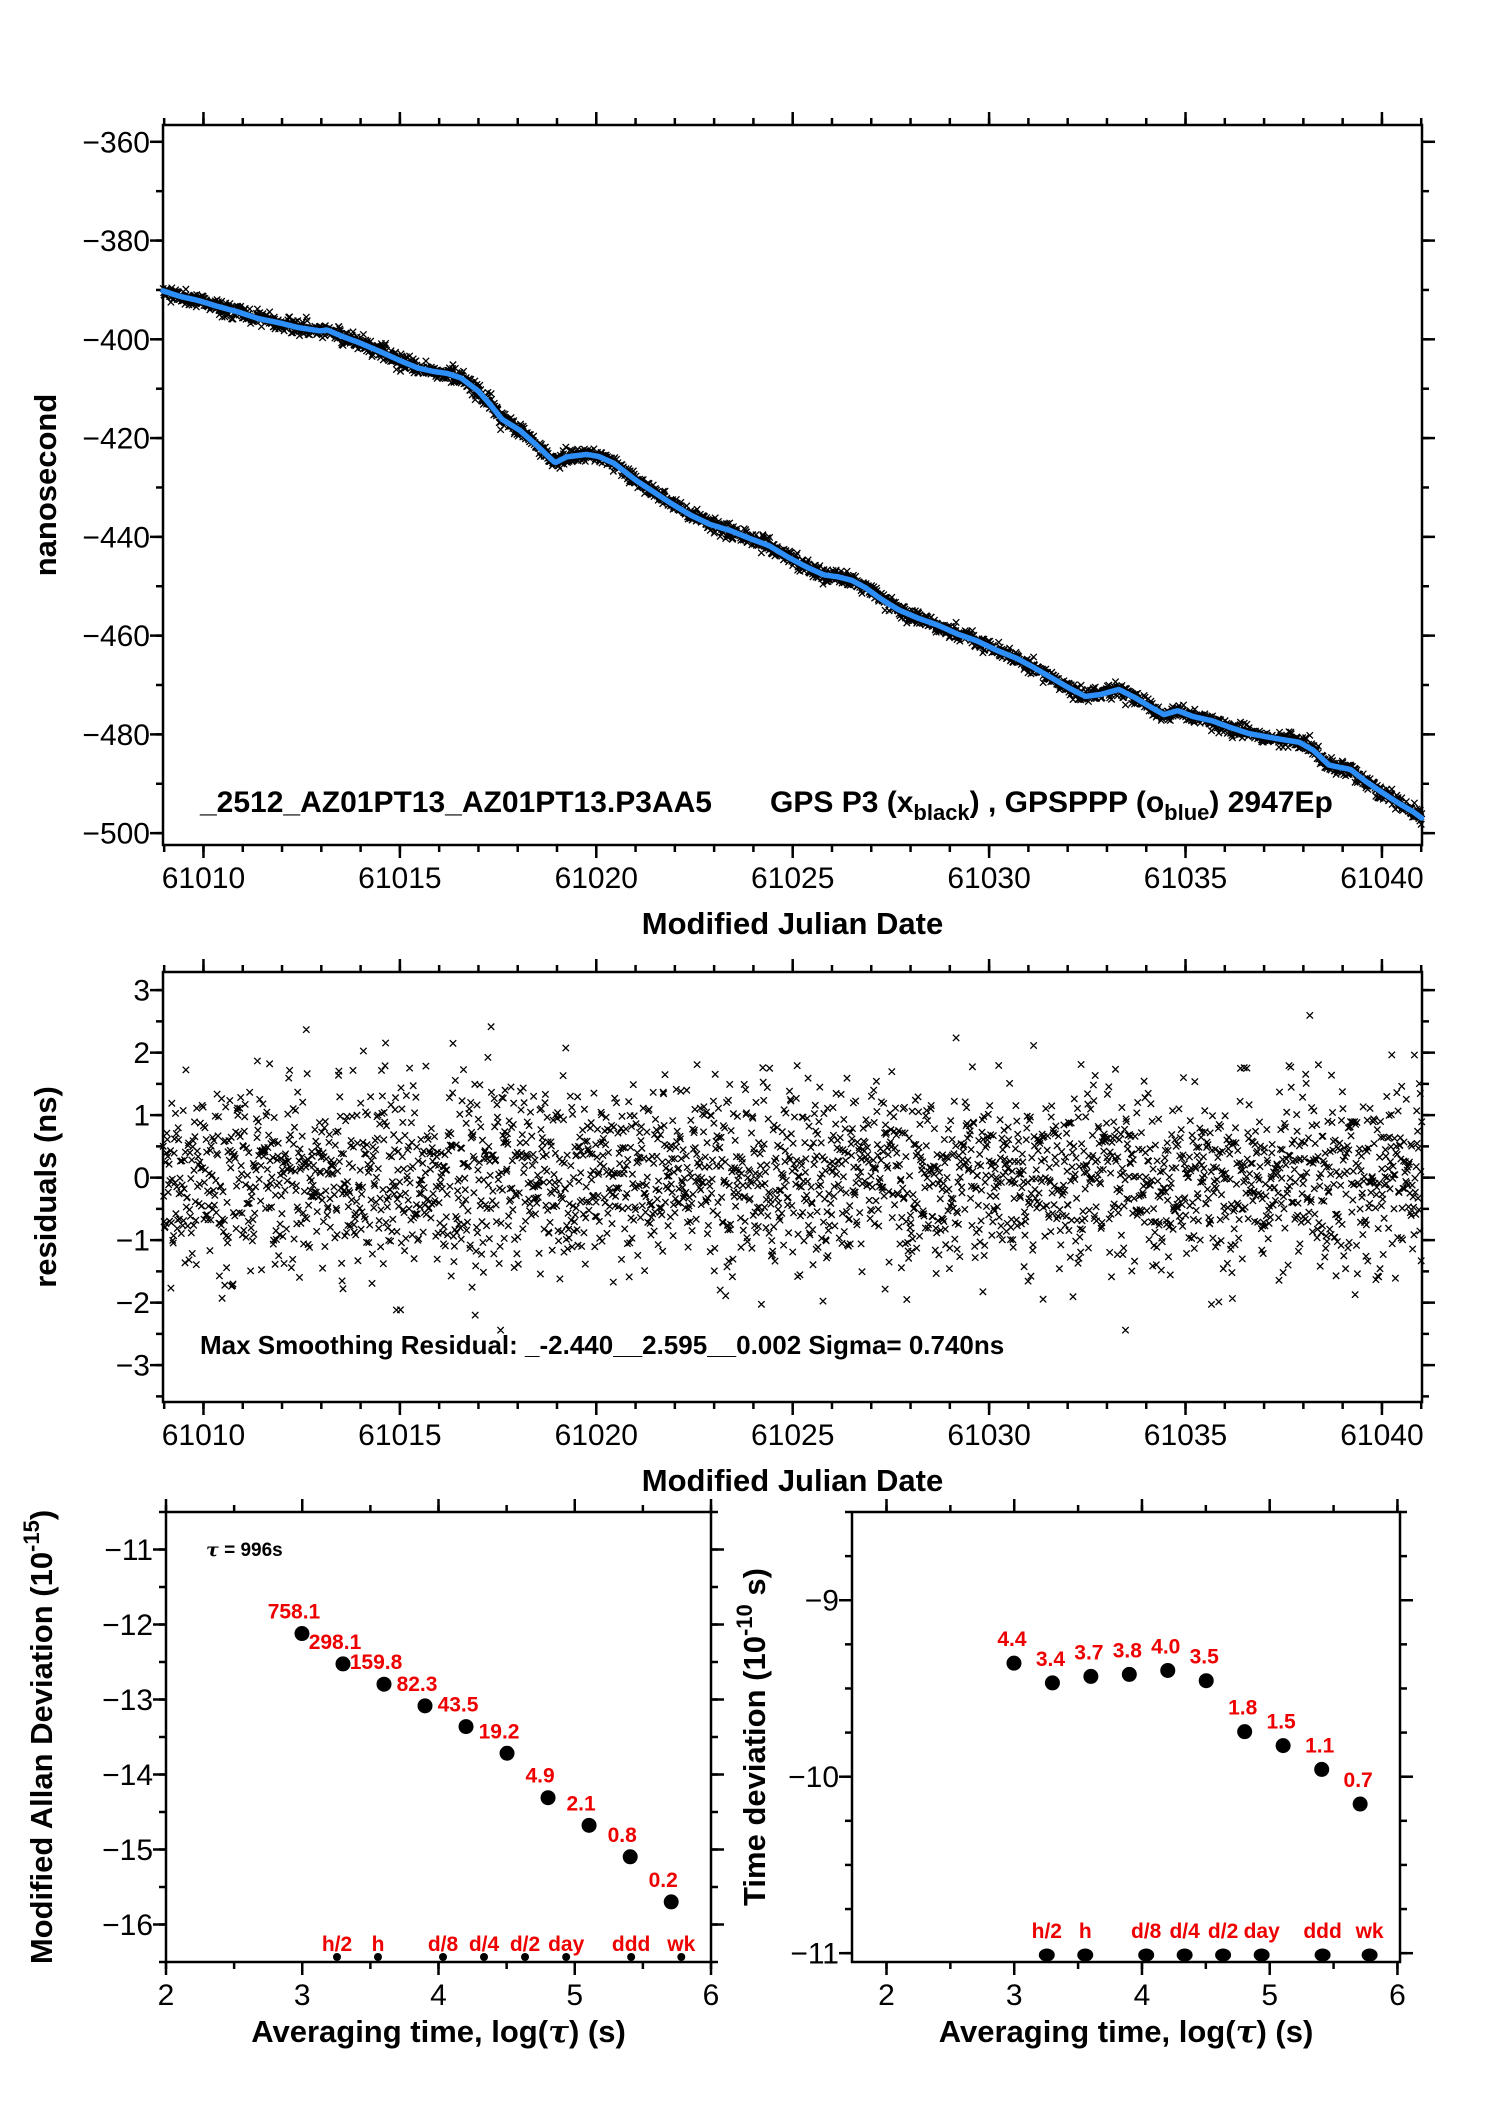 The height and width of the screenshot is (2105, 1488). What do you see at coordinates (116, 241) in the screenshot?
I see `y-tick-label: −380` at bounding box center [116, 241].